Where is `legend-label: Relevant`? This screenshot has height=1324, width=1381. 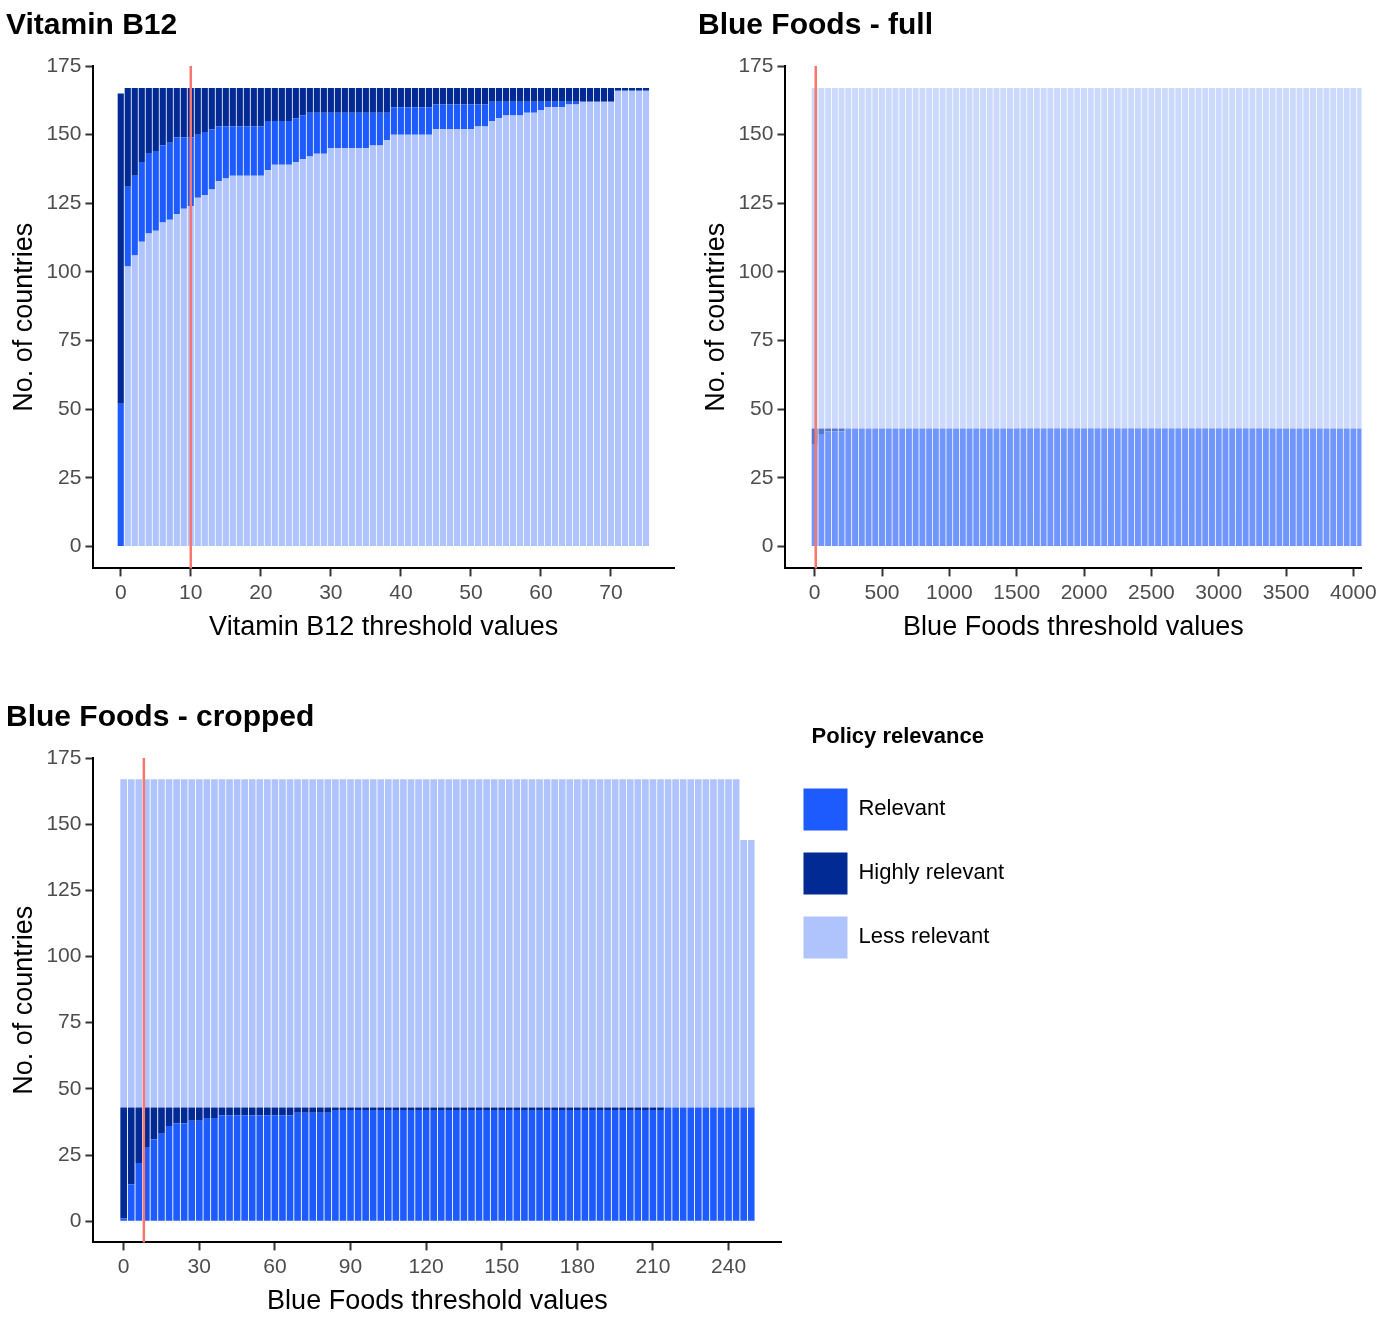
legend-label: Relevant is located at coordinates (902, 808).